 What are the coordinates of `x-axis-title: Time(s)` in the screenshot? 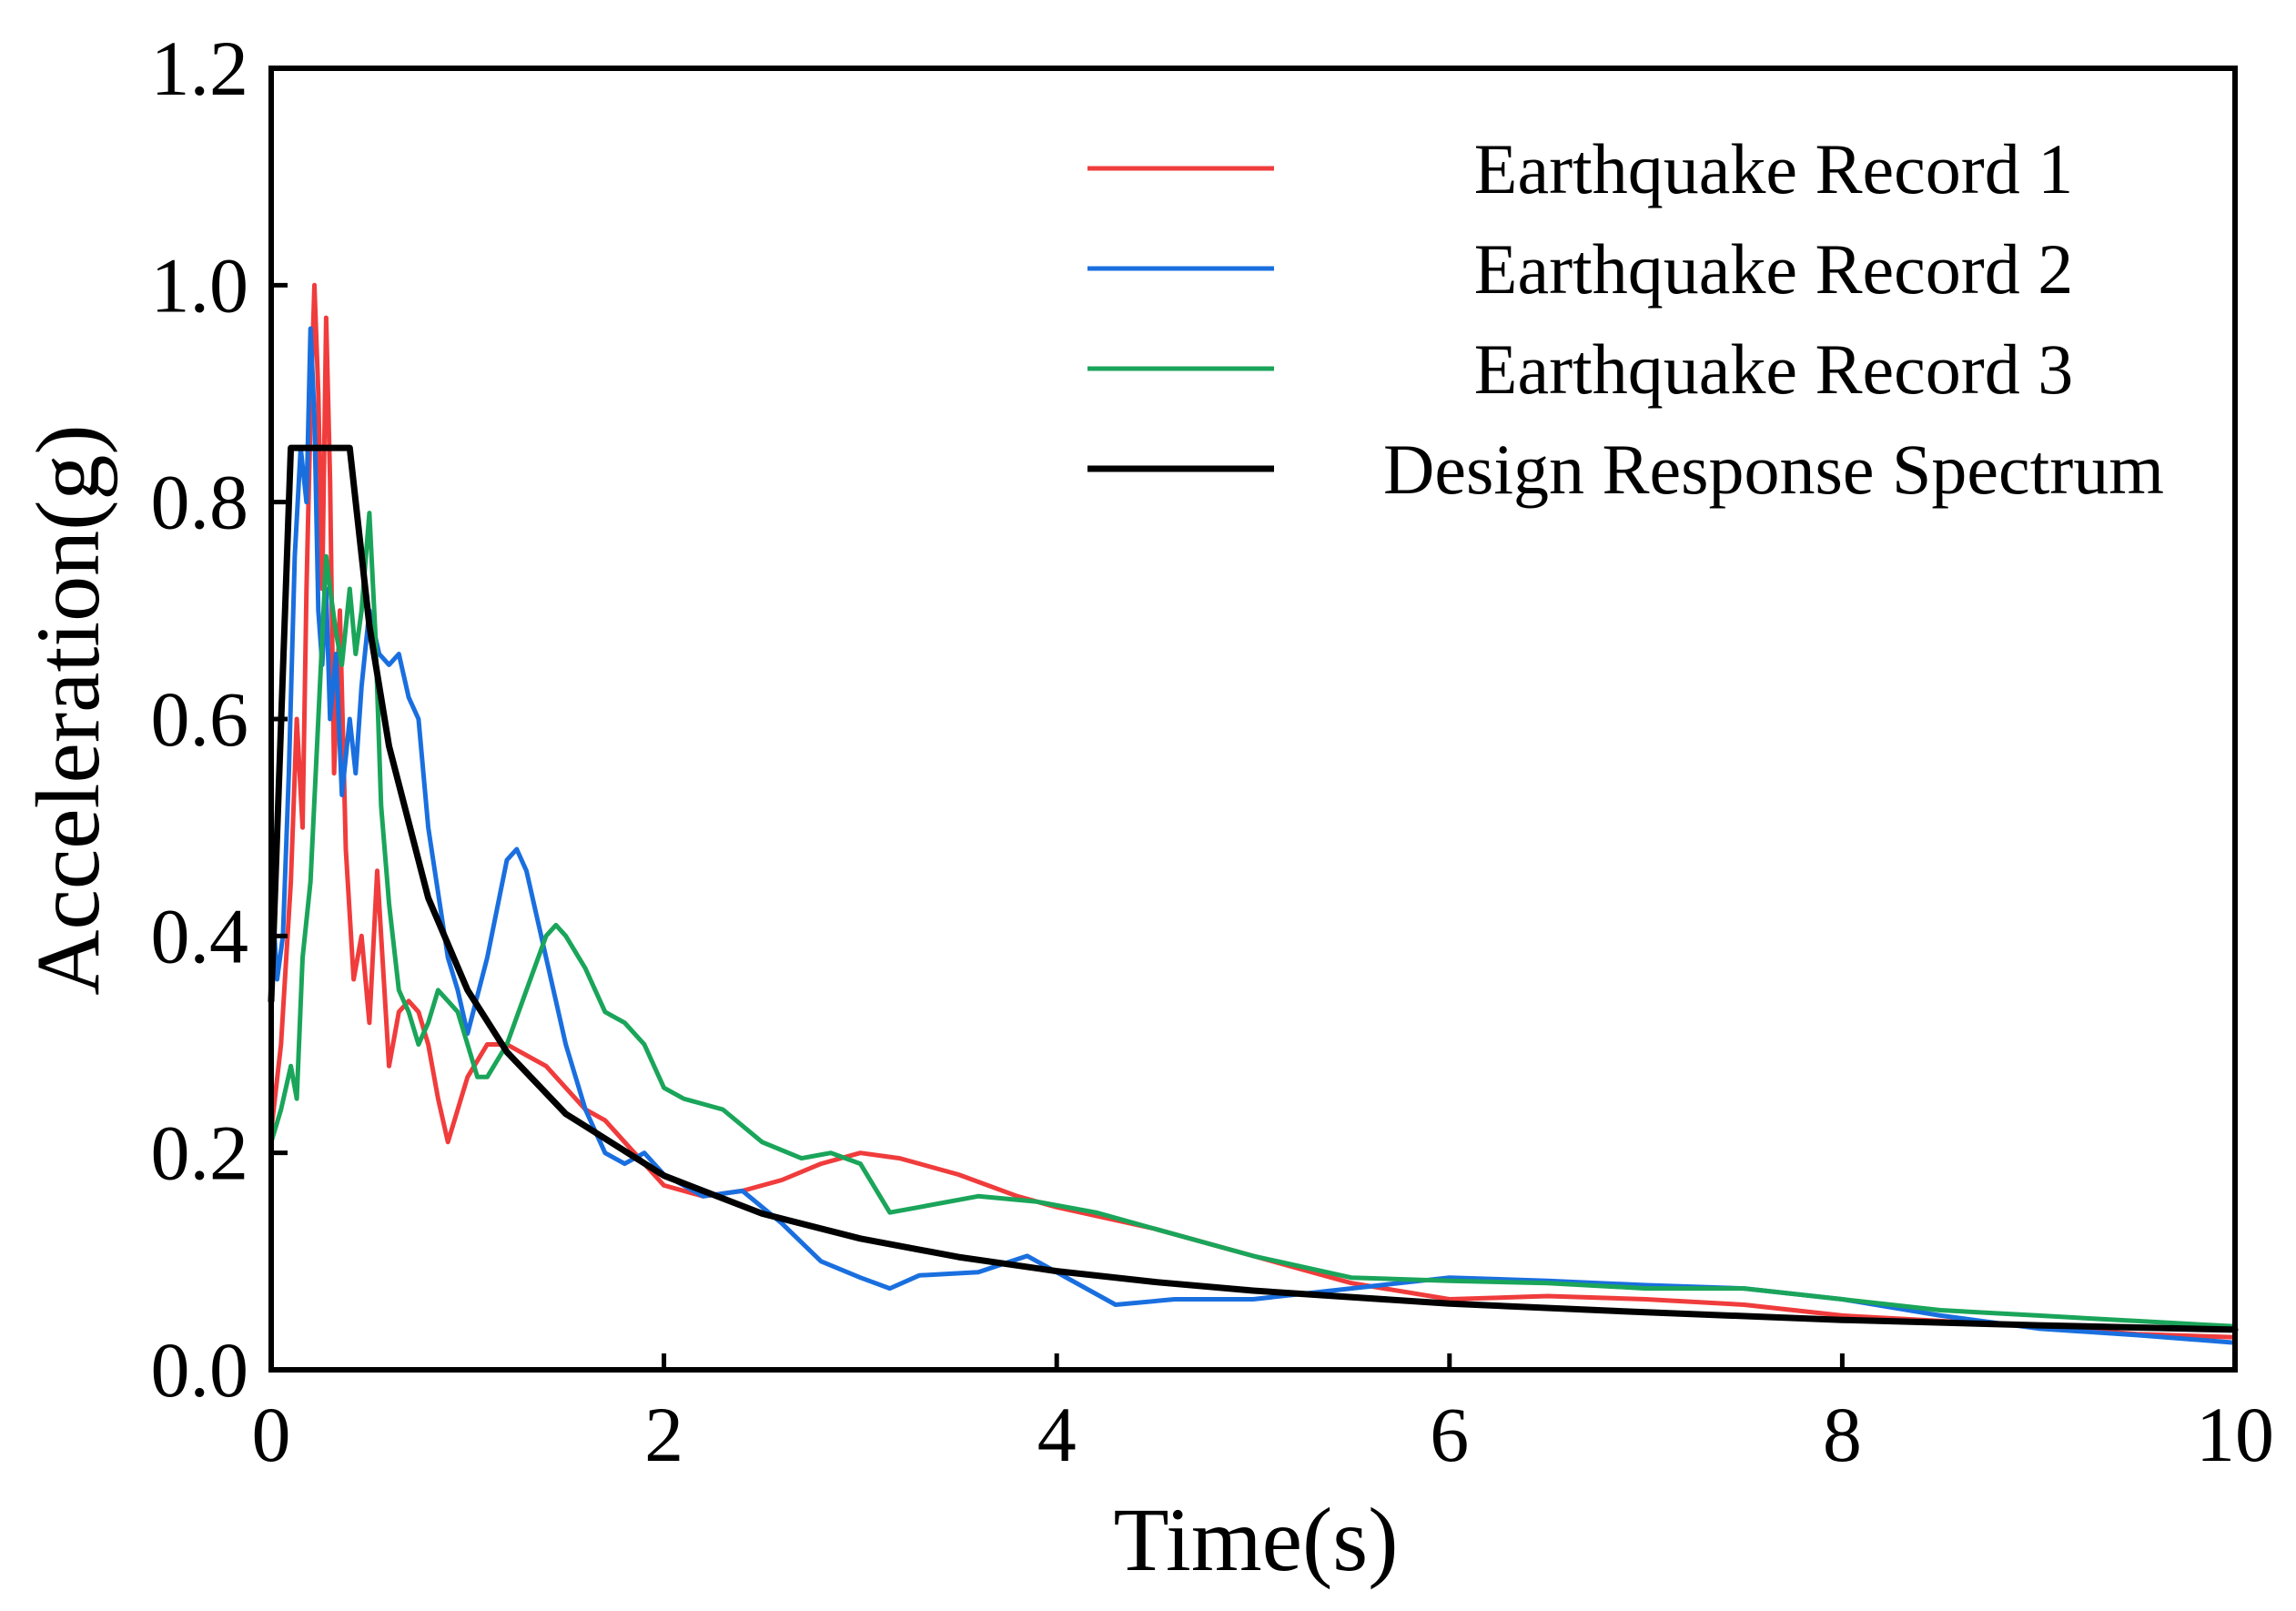 It's located at (1255, 1539).